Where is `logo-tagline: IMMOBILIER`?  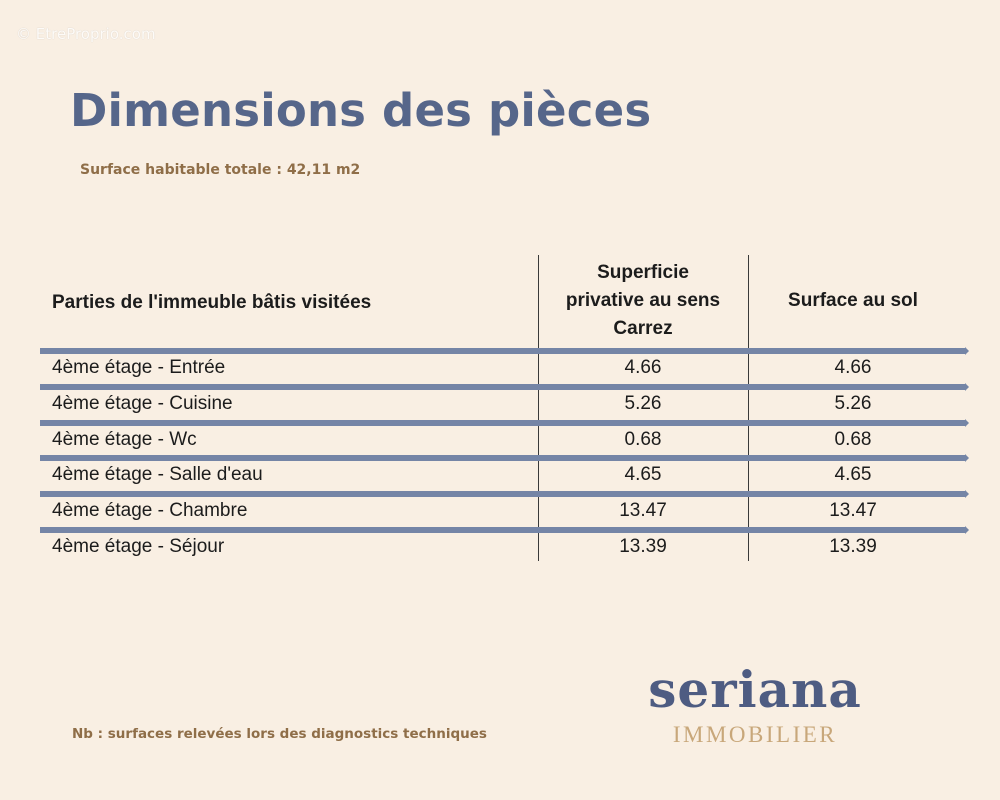
logo-tagline: IMMOBILIER is located at coordinates (755, 734).